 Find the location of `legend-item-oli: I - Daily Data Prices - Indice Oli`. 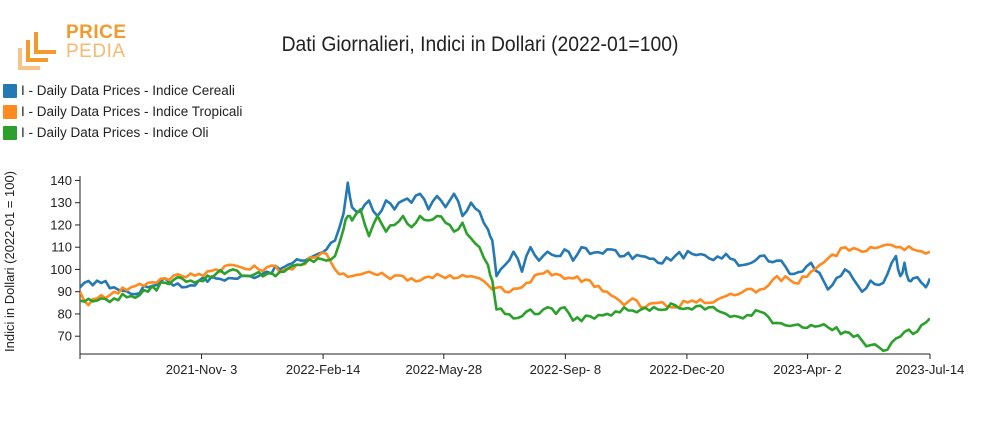

legend-item-oli: I - Daily Data Prices - Indice Oli is located at coordinates (122, 132).